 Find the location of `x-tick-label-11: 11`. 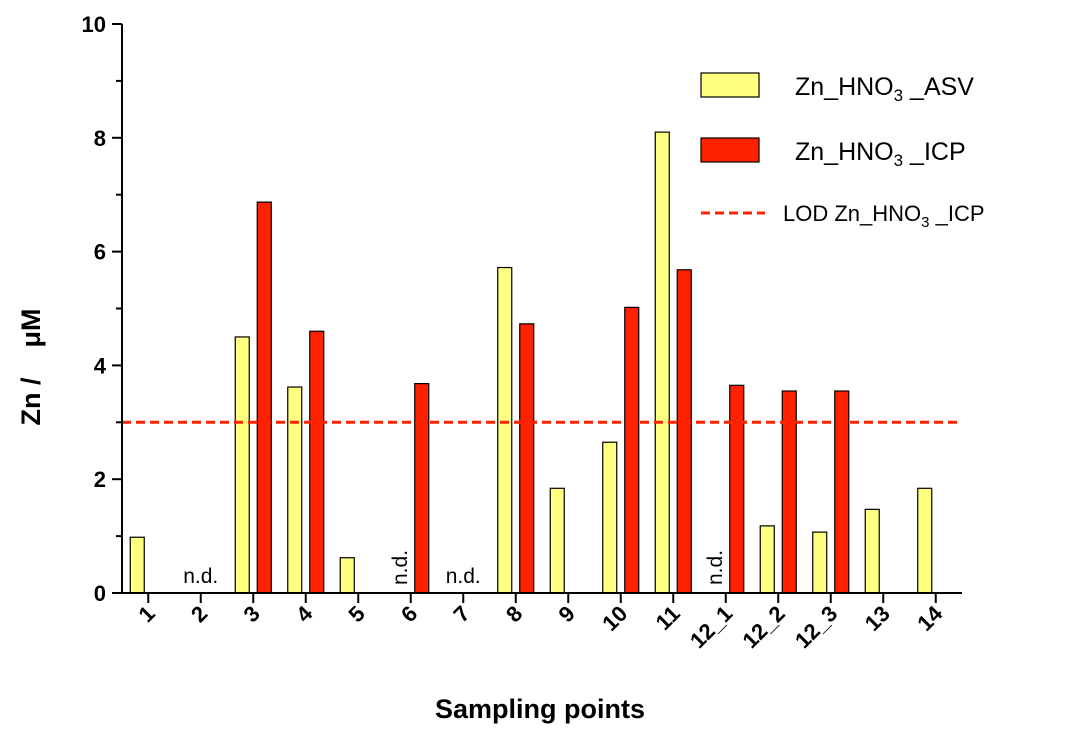

x-tick-label-11: 11 is located at coordinates (668, 618).